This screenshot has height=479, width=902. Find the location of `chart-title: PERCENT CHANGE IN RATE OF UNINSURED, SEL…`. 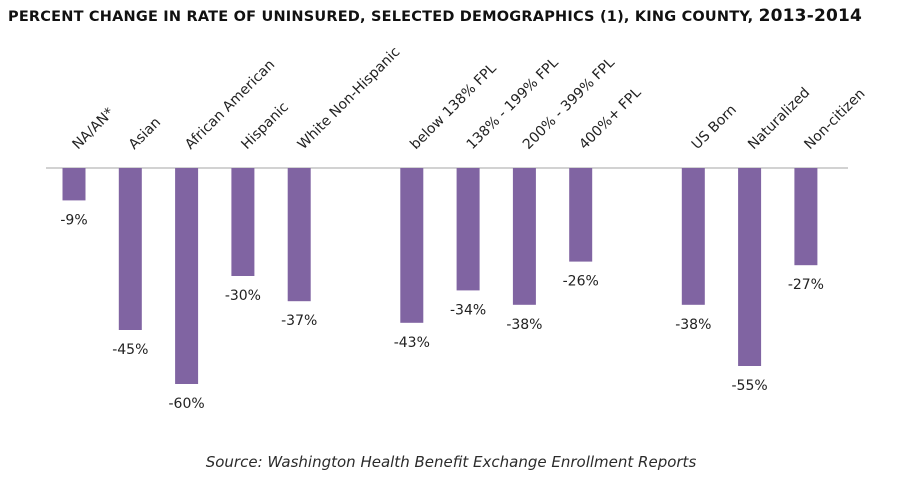

chart-title: PERCENT CHANGE IN RATE OF UNINSURED, SEL… is located at coordinates (435, 16).